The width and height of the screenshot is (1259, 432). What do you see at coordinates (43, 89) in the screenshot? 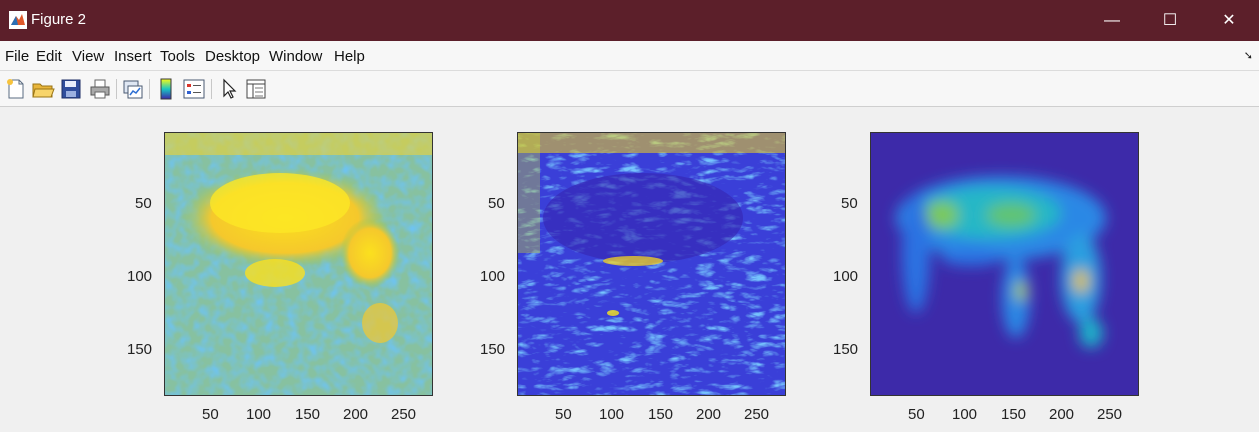
I see `open-file-icon` at bounding box center [43, 89].